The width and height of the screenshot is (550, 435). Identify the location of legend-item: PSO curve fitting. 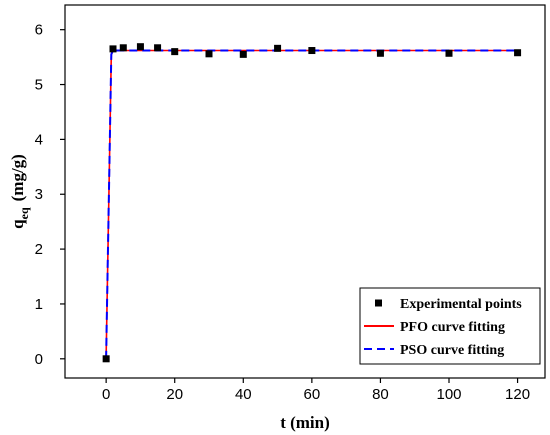
(434, 350).